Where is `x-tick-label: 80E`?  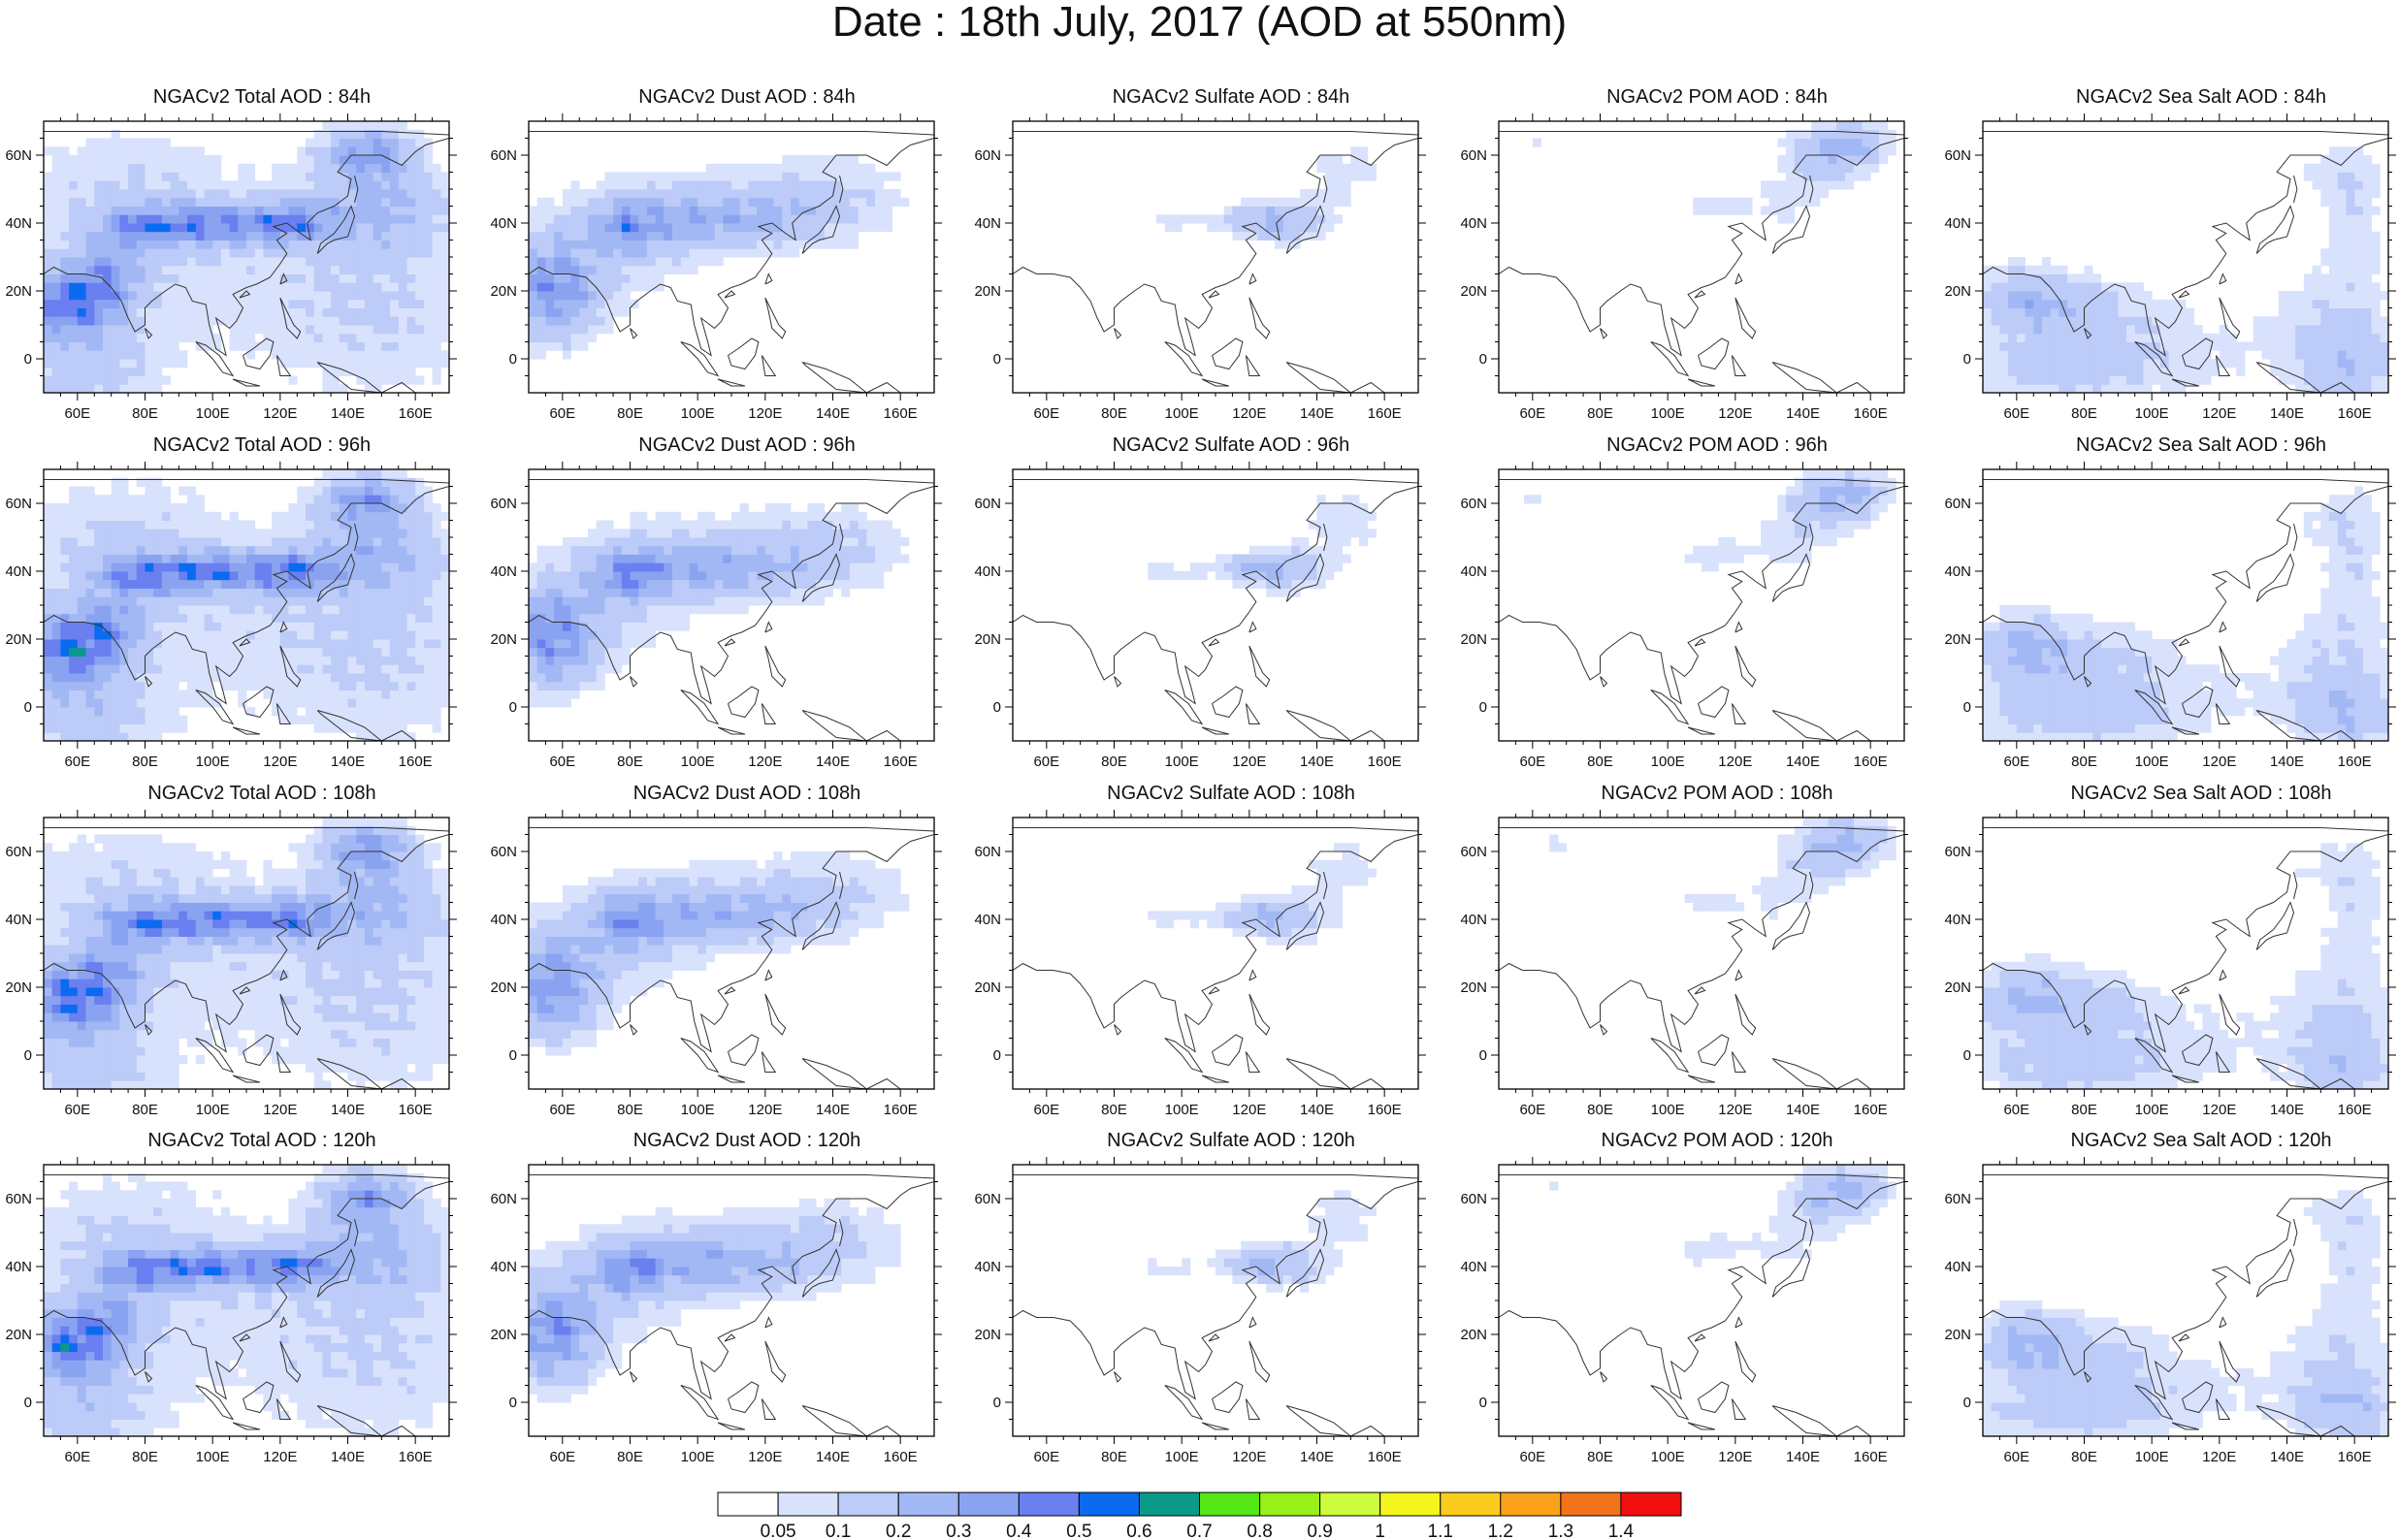
x-tick-label: 80E is located at coordinates (630, 414).